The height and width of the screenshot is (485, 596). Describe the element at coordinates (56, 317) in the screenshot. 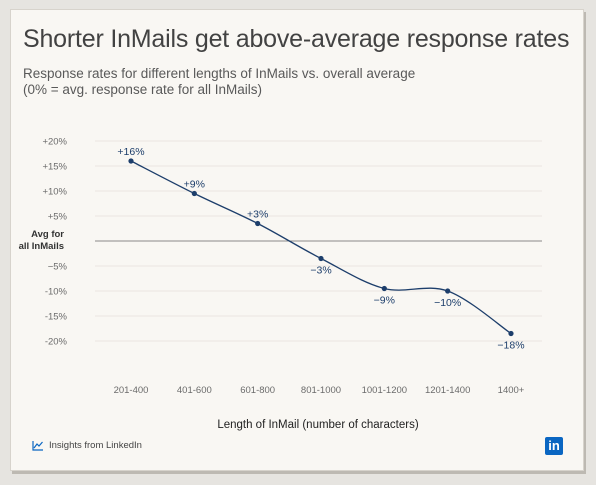

I see `y-tick-label: -15%` at that location.